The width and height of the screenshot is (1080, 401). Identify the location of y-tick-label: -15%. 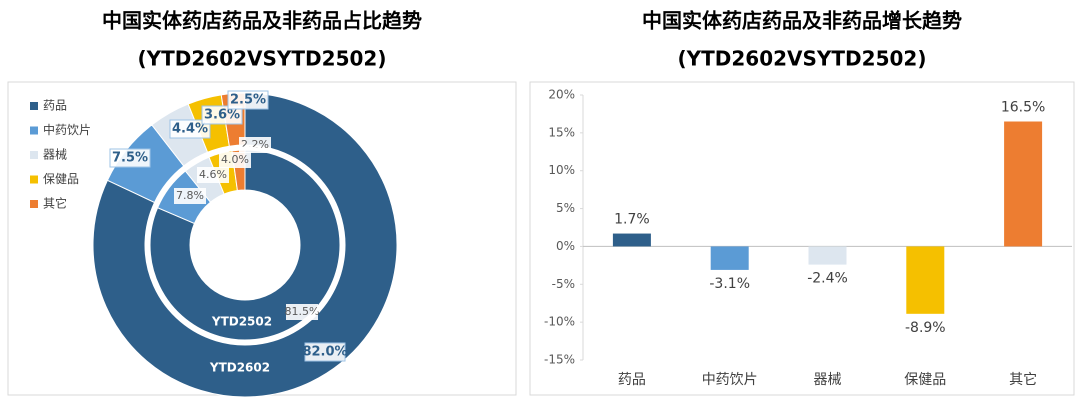
(559, 360).